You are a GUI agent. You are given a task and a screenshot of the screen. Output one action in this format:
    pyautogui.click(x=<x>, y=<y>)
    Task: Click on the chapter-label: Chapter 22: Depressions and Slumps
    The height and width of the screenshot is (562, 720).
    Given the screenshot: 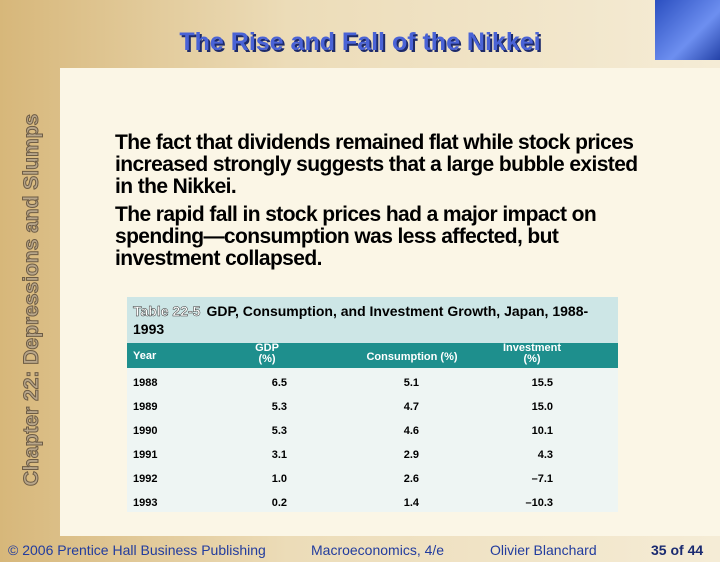 What is the action you would take?
    pyautogui.click(x=32, y=300)
    